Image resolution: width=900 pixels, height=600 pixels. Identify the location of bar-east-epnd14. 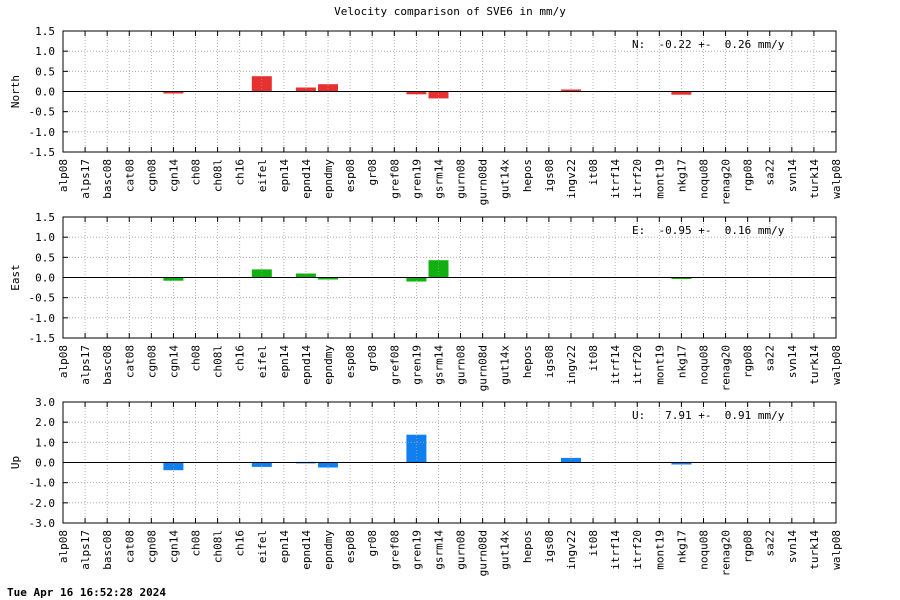
(305, 275).